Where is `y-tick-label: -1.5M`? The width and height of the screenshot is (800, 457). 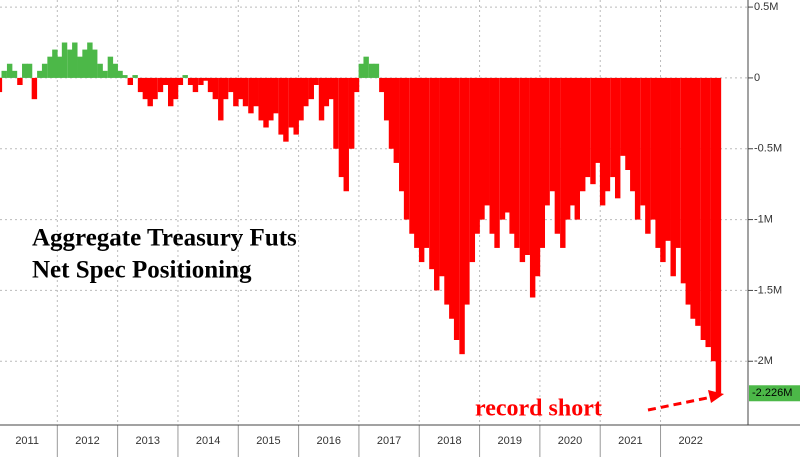 y-tick-label: -1.5M is located at coordinates (768, 290).